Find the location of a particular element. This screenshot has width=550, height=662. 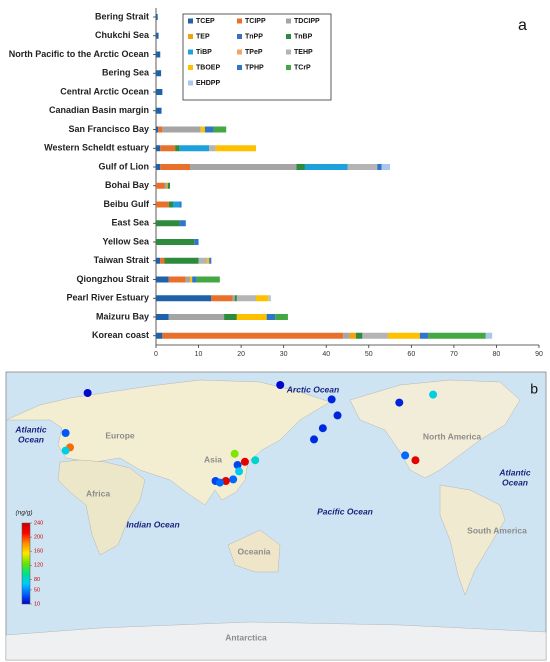

legend-label: TPeP is located at coordinates (254, 52).